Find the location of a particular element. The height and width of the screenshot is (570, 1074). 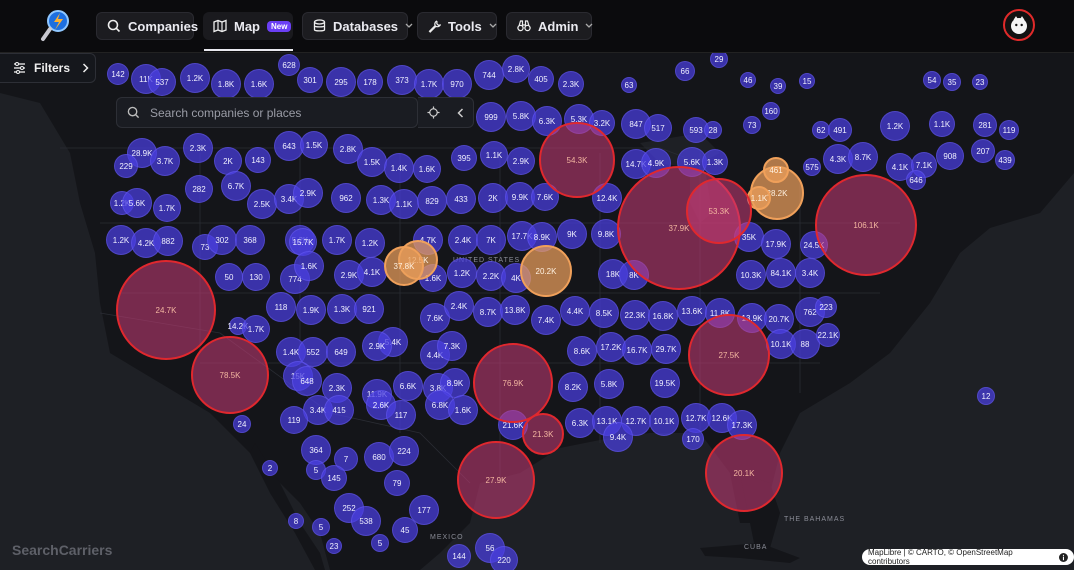

map-cluster-s: 8 is located at coordinates (296, 521).